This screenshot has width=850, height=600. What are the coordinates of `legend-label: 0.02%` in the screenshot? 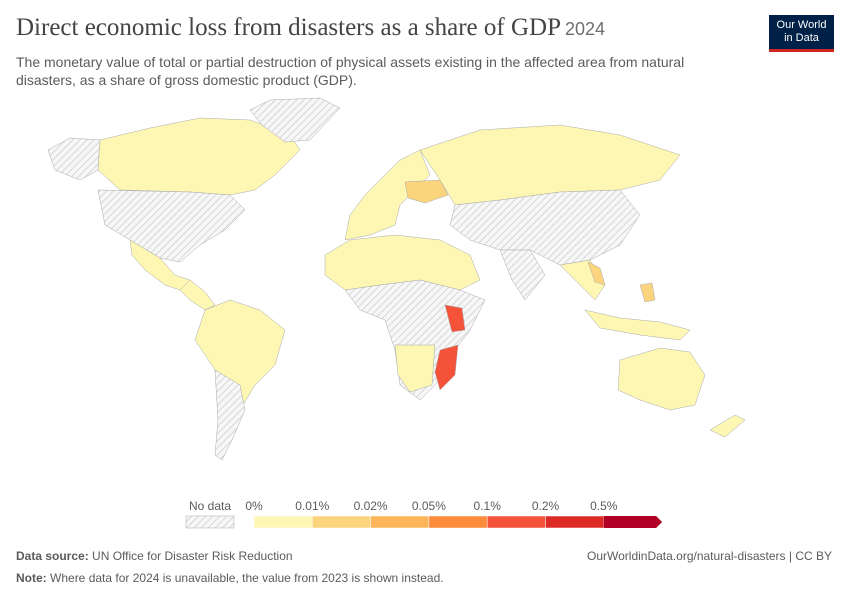 It's located at (371, 506).